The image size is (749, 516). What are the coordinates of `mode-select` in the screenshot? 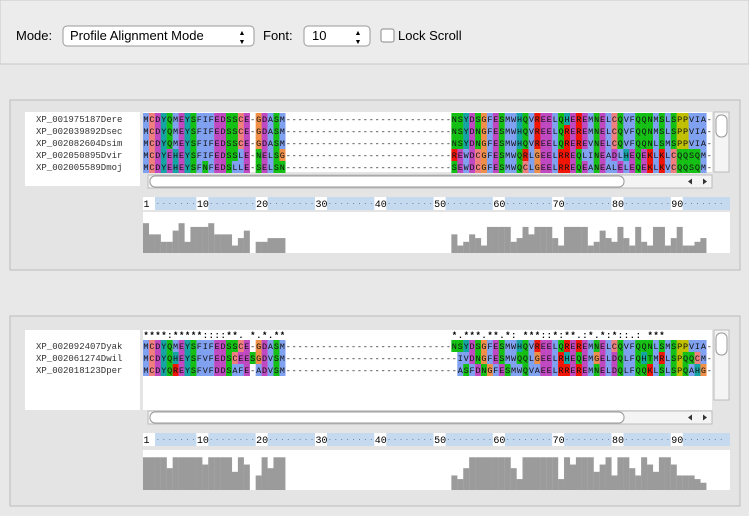 It's located at (158, 36).